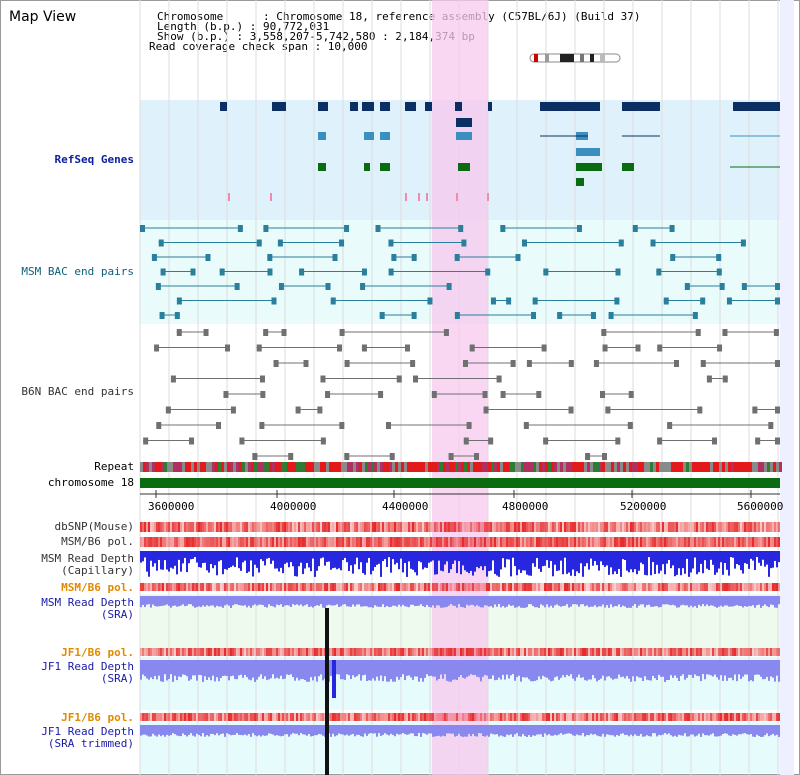  Describe the element at coordinates (77, 391) in the screenshot. I see `track-label-b6n-bac: B6N BAC end pairs` at that location.